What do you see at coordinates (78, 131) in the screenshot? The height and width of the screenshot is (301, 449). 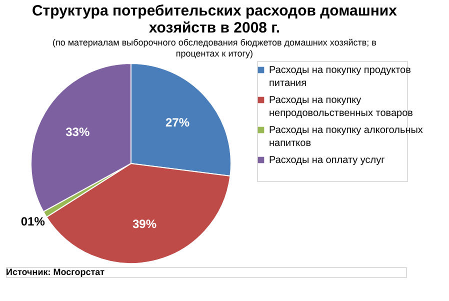 I see `data-label: 33%` at bounding box center [78, 131].